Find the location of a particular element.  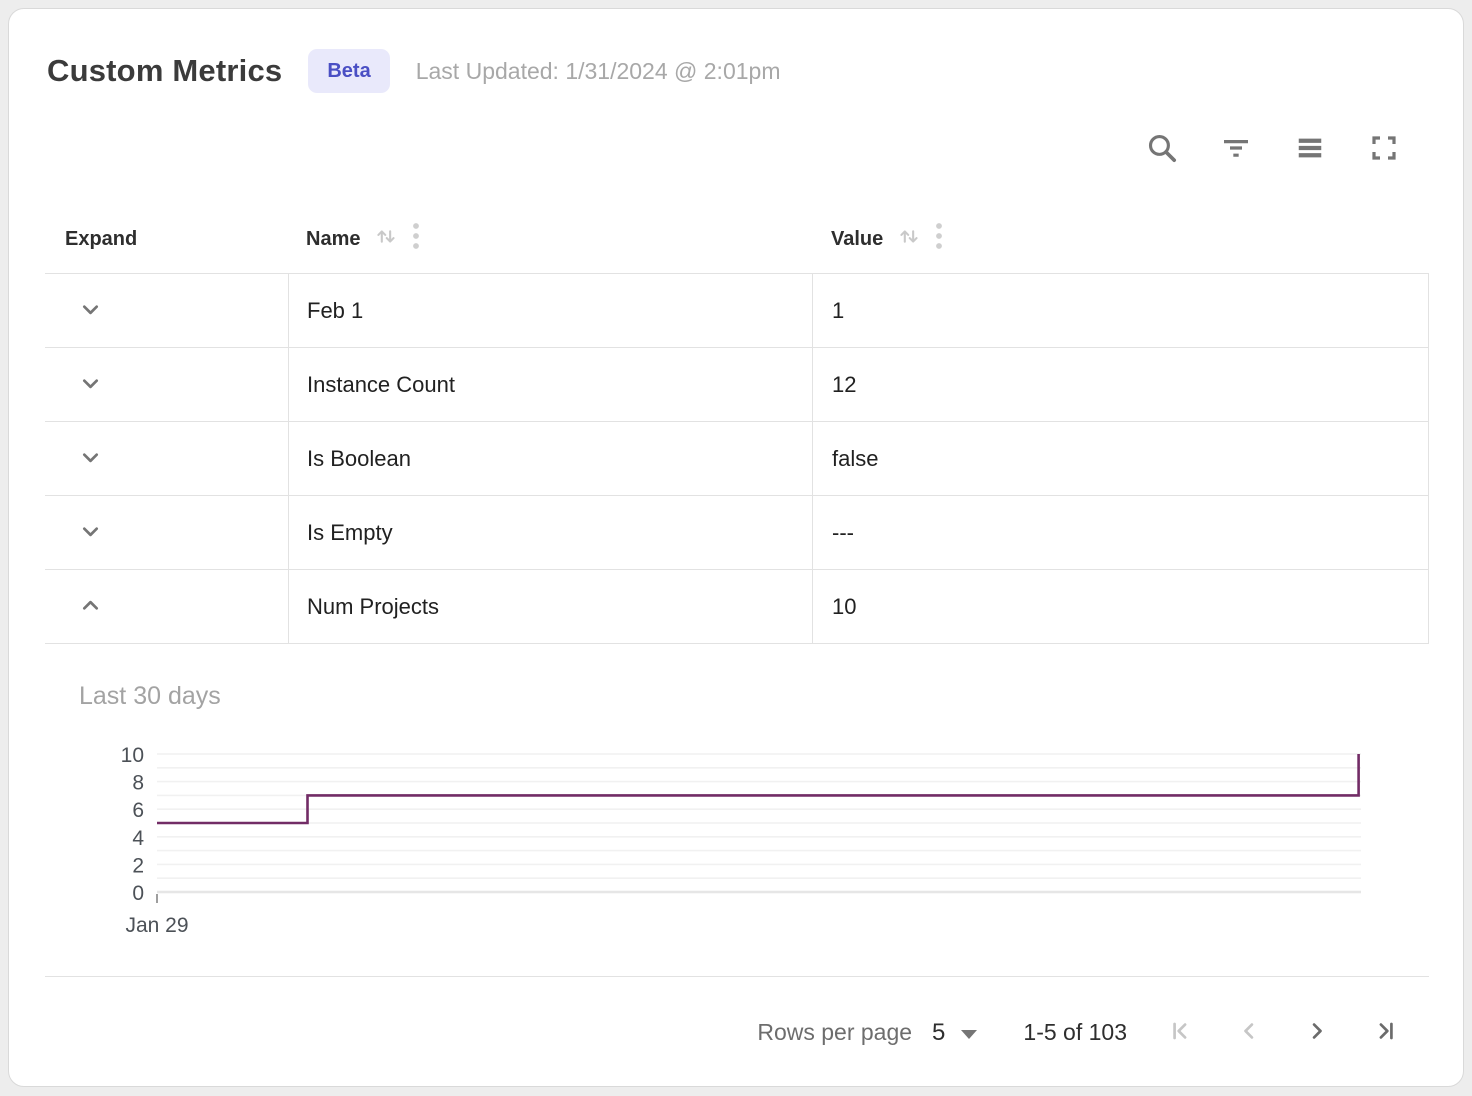

chevron-up-icon is located at coordinates (90, 607).